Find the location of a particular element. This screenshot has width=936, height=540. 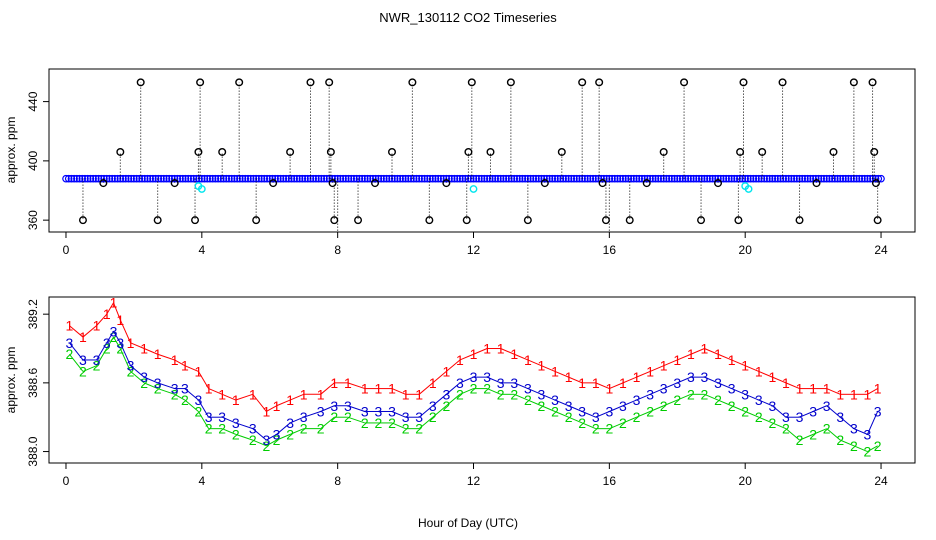

bottom-x-tick-label: 12 is located at coordinates (474, 481).